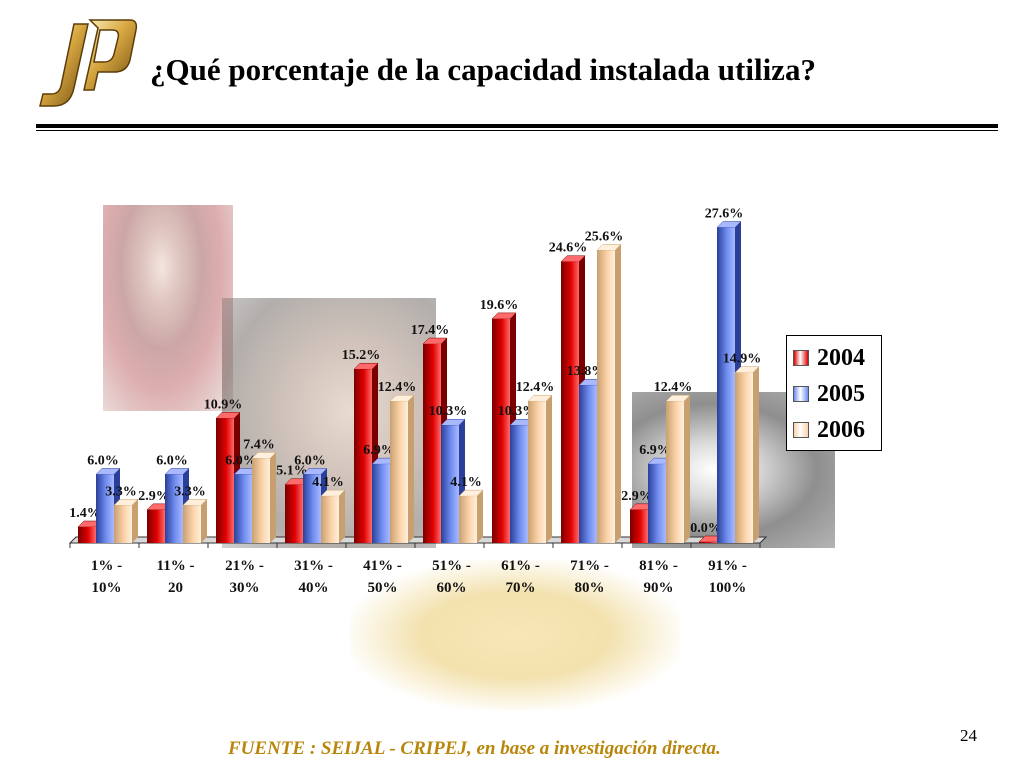 This screenshot has height=768, width=1024. I want to click on data-label-2004-1: 2.9%, so click(154, 496).